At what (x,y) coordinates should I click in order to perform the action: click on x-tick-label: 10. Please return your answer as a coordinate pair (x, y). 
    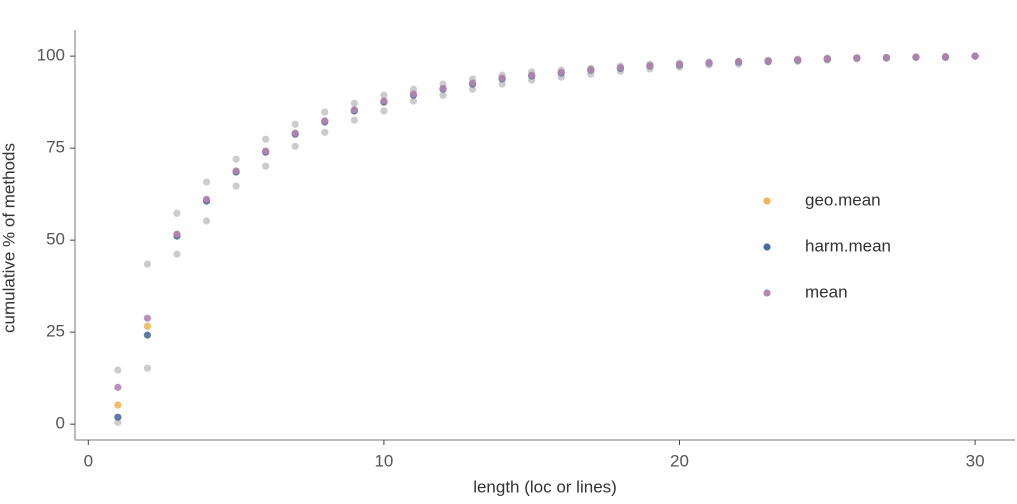
    Looking at the image, I should click on (383, 460).